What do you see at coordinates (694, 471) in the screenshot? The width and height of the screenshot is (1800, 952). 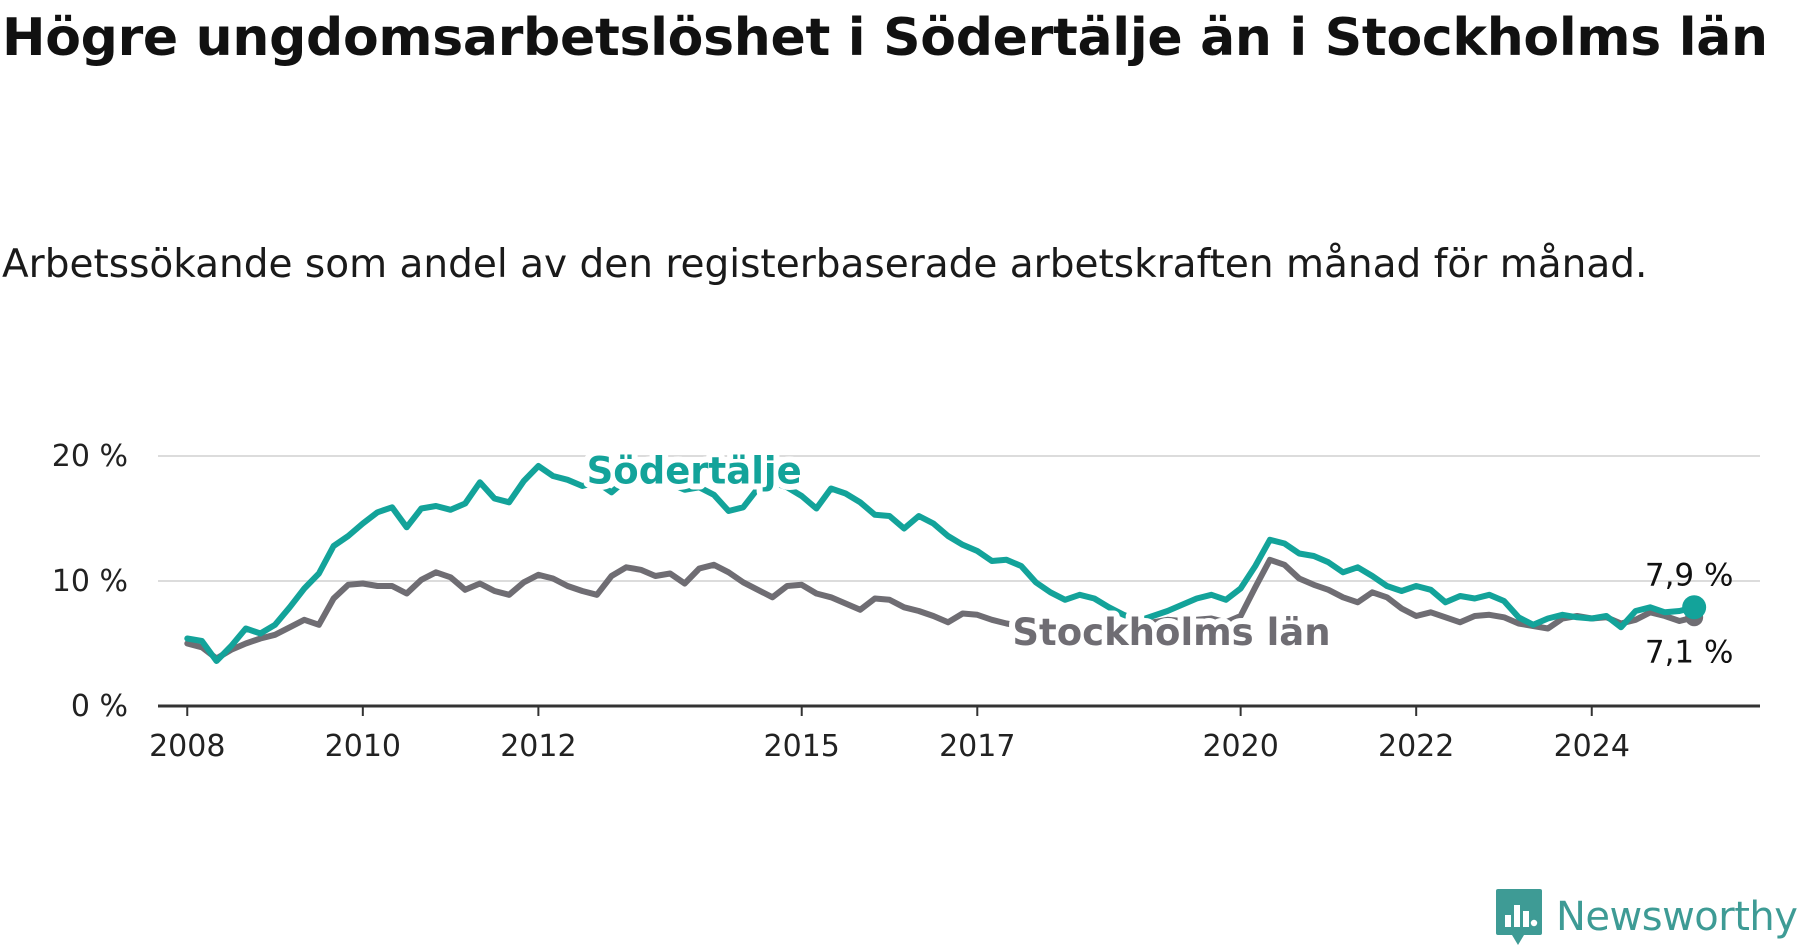 I see `series-label-sodertalje: Södertälje` at bounding box center [694, 471].